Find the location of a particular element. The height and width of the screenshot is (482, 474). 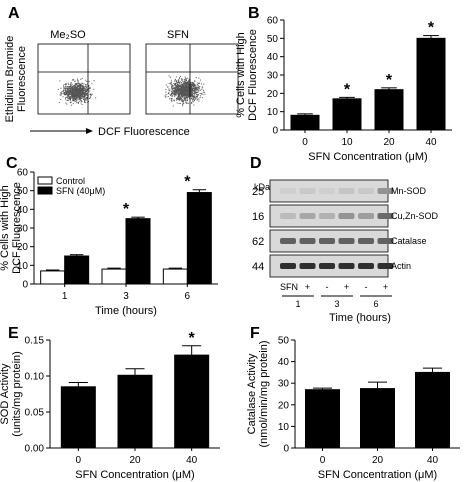

chart-b-xtick-label: 10 is located at coordinates (347, 142).